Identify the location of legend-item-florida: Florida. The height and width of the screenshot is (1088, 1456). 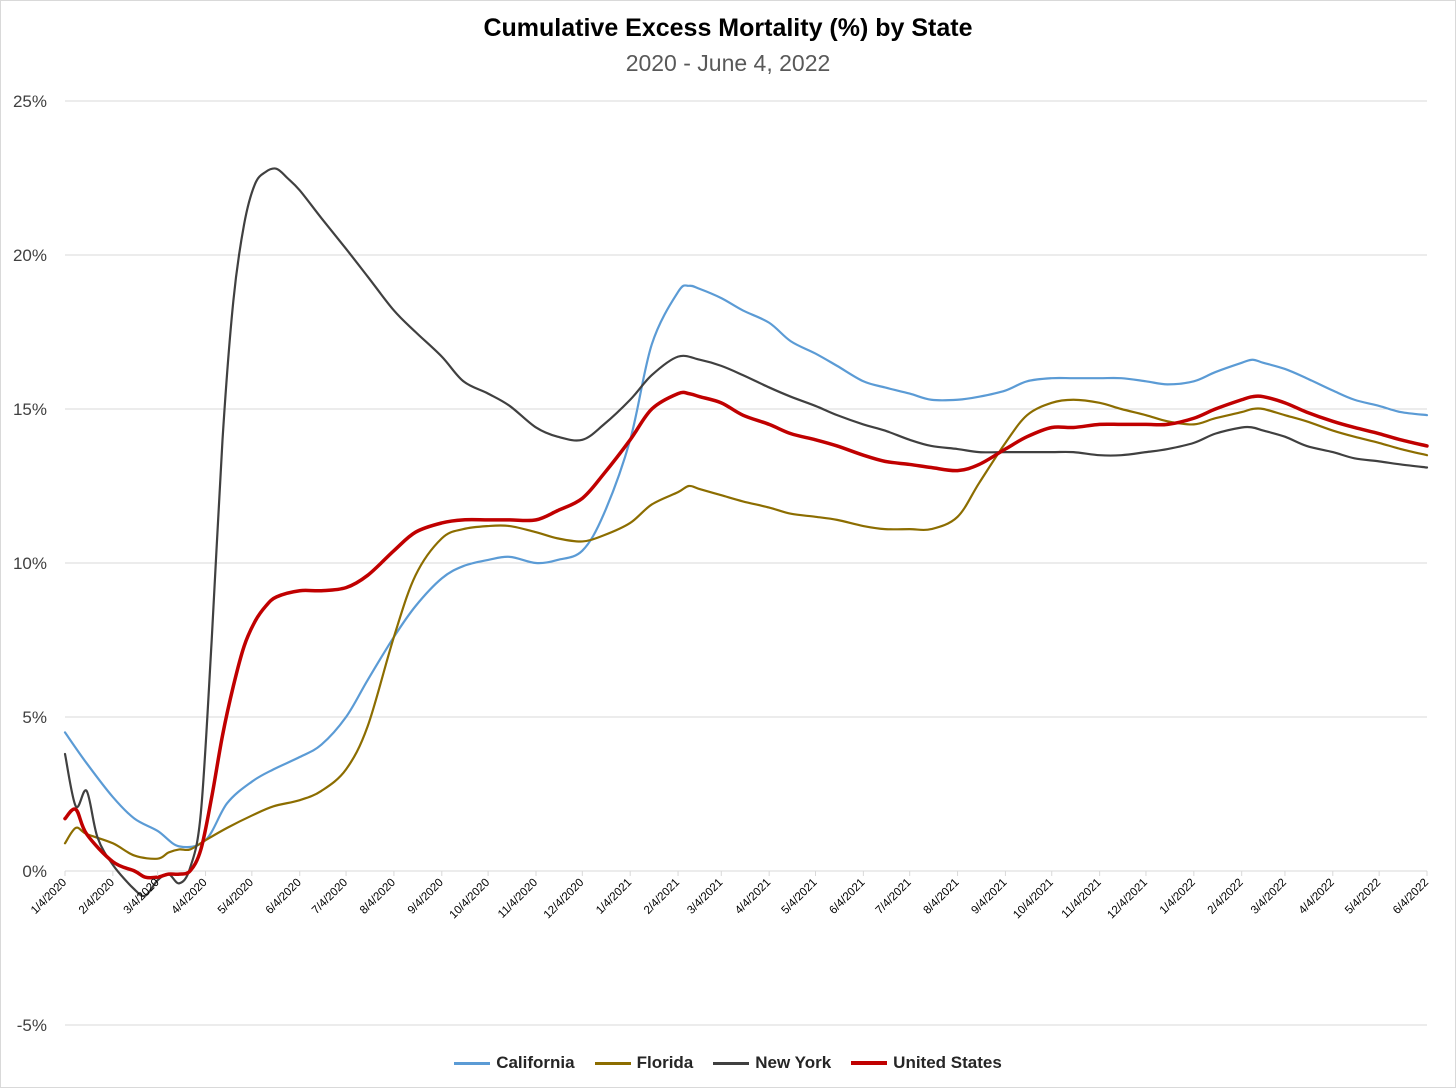
(644, 1063).